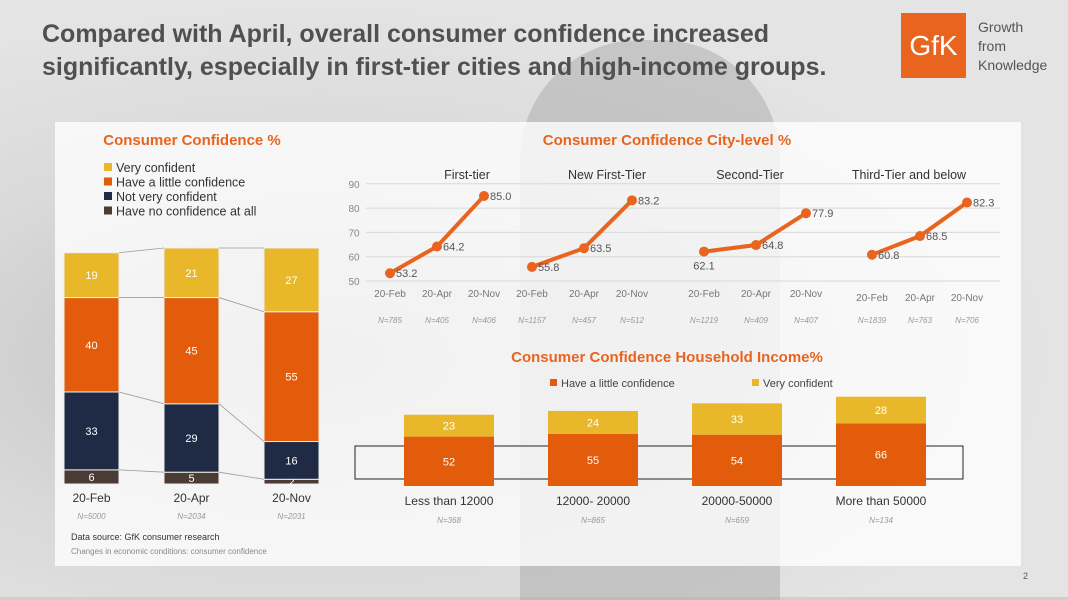 The image size is (1068, 600). I want to click on x-tick-label: 20000-50000, so click(737, 501).